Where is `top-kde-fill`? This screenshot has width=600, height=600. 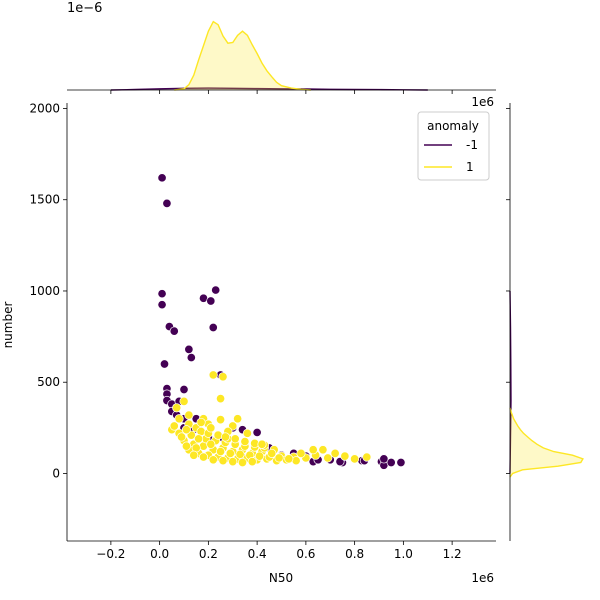 top-kde-fill is located at coordinates (242, 56).